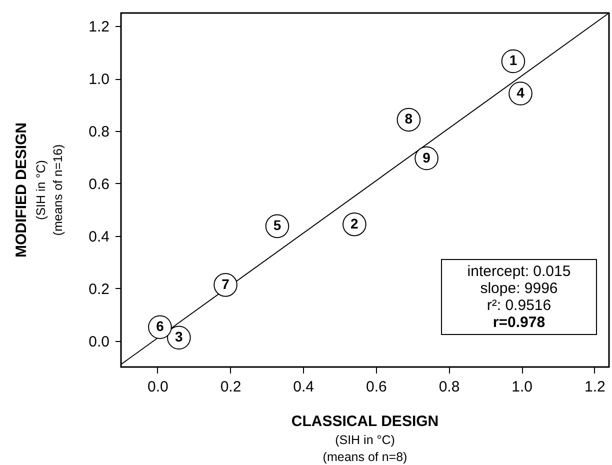  Describe the element at coordinates (231, 387) in the screenshot. I see `x-tick-label: 0.2` at that location.